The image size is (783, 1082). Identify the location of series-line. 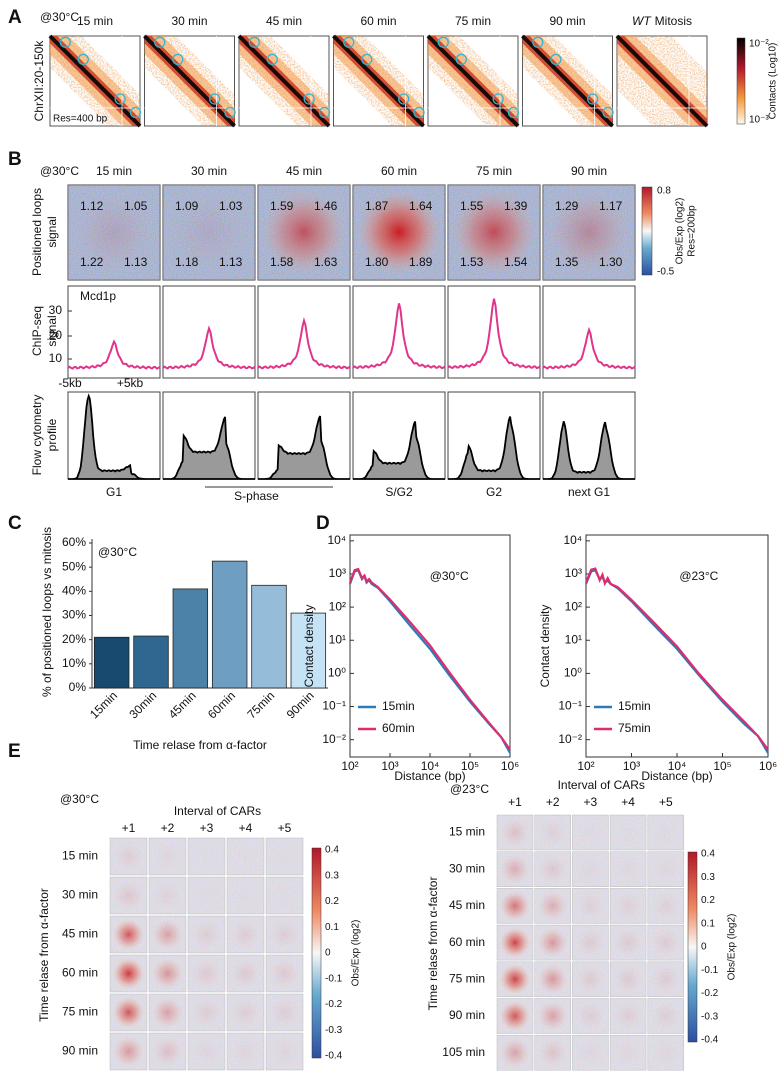
(676, 659).